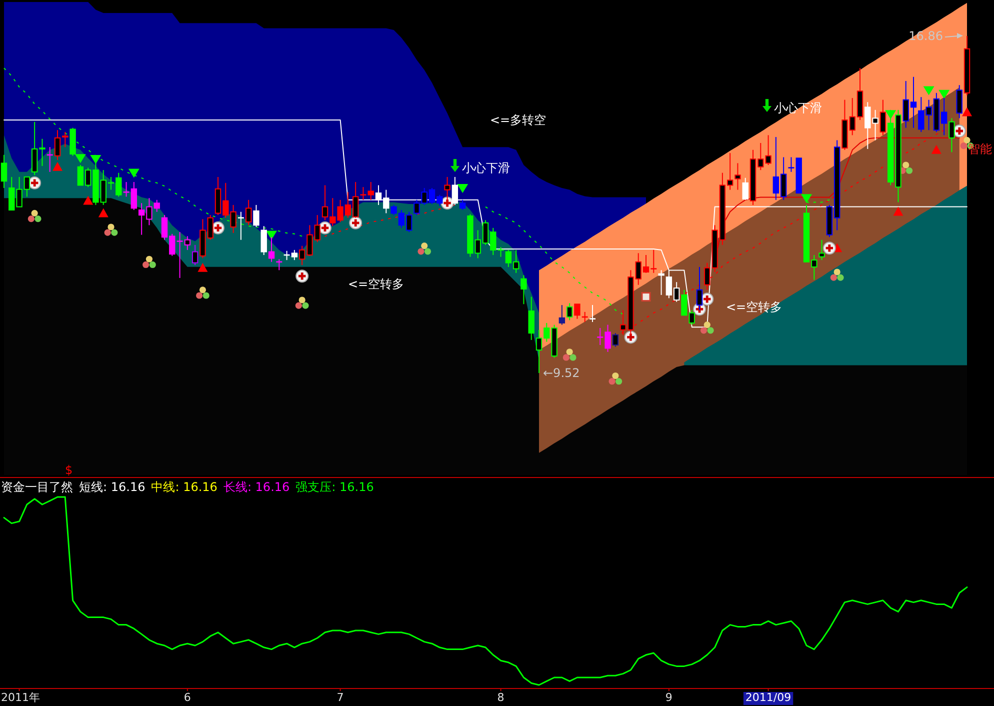  Describe the element at coordinates (980, 149) in the screenshot. I see `annotation: 智能` at that location.